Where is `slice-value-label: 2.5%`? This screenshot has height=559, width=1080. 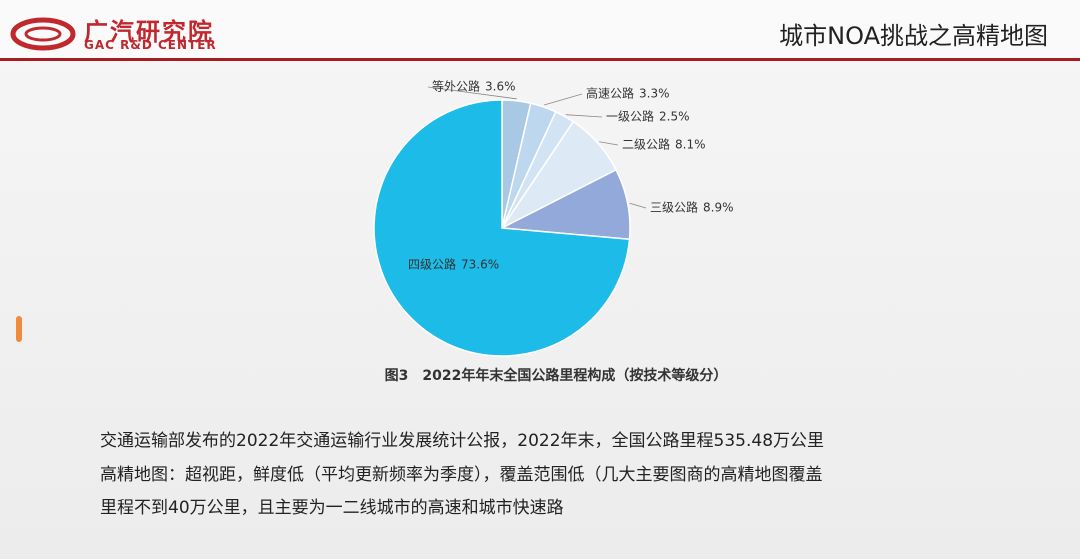 slice-value-label: 2.5% is located at coordinates (674, 117).